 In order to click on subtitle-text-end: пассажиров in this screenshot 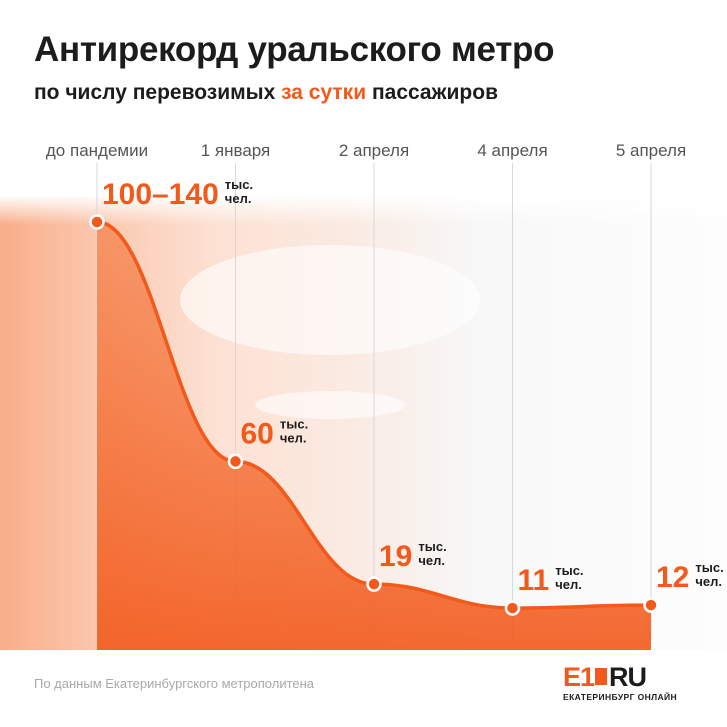, I will do `click(434, 92)`.